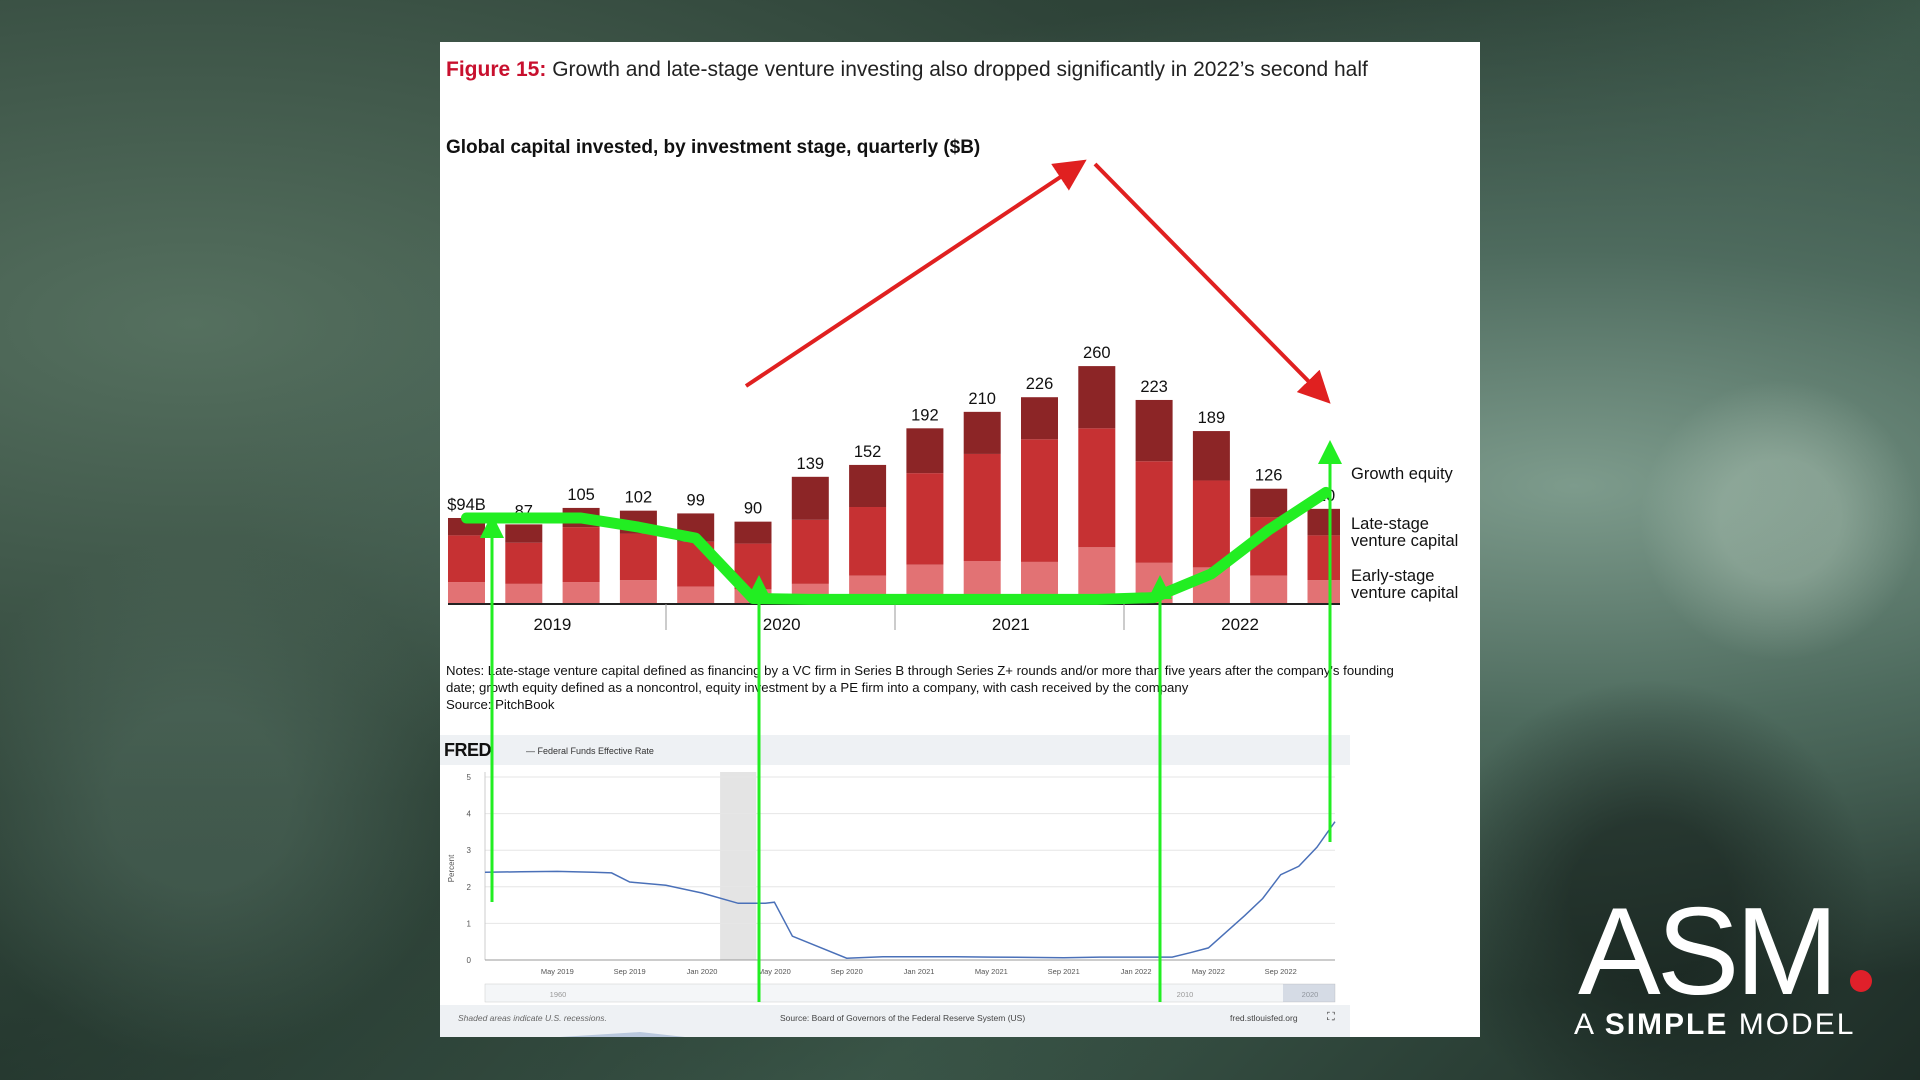 Image resolution: width=1920 pixels, height=1080 pixels. What do you see at coordinates (1392, 576) in the screenshot?
I see `legend-text-3: Early-stage` at bounding box center [1392, 576].